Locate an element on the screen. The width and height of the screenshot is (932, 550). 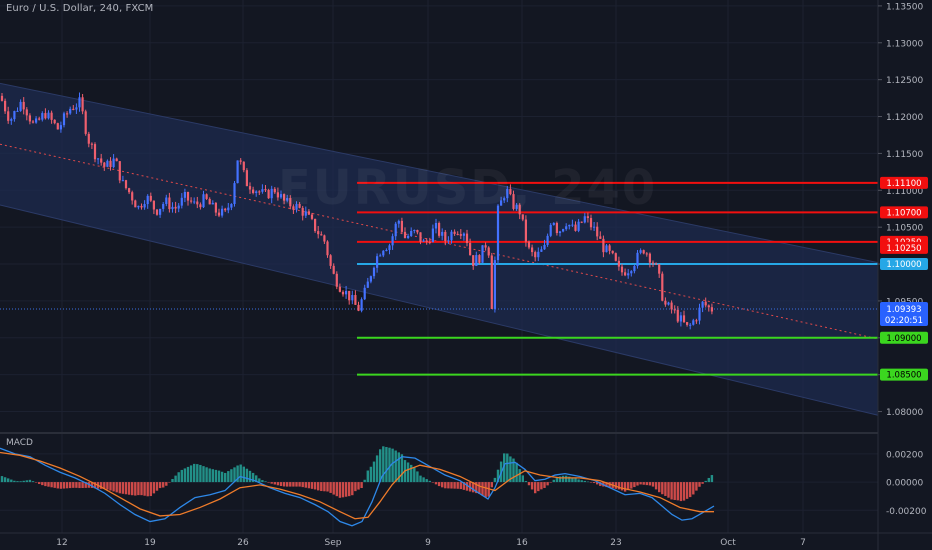
price-tick-label: 1.13000 is located at coordinates (904, 44).